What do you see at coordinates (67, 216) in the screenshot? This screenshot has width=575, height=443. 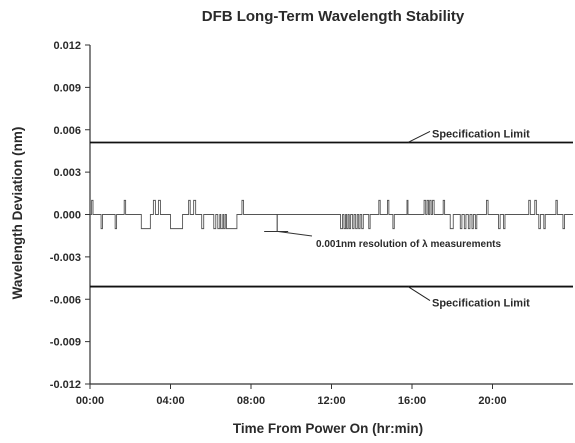 I see `y-tick-label: 0.000` at bounding box center [67, 216].